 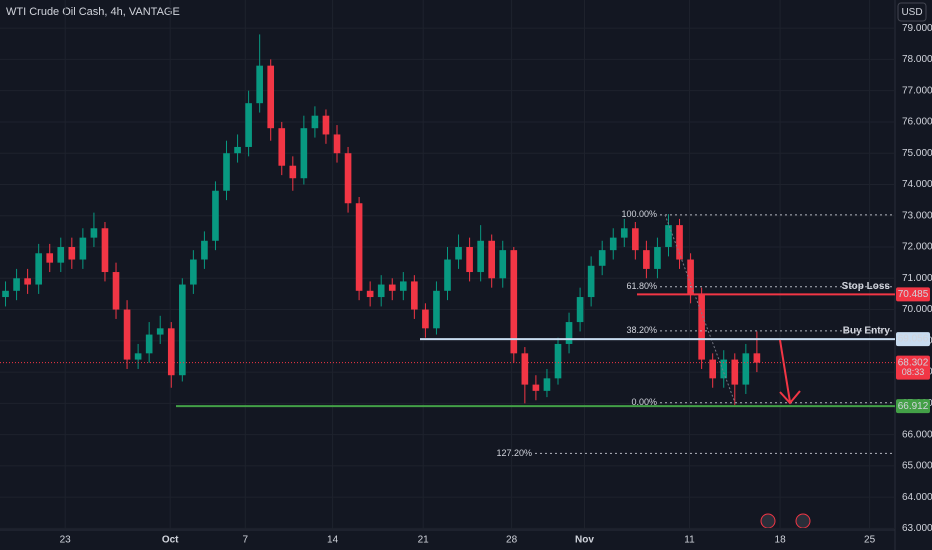 What do you see at coordinates (917, 122) in the screenshot?
I see `y-tick-label: 76.000` at bounding box center [917, 122].